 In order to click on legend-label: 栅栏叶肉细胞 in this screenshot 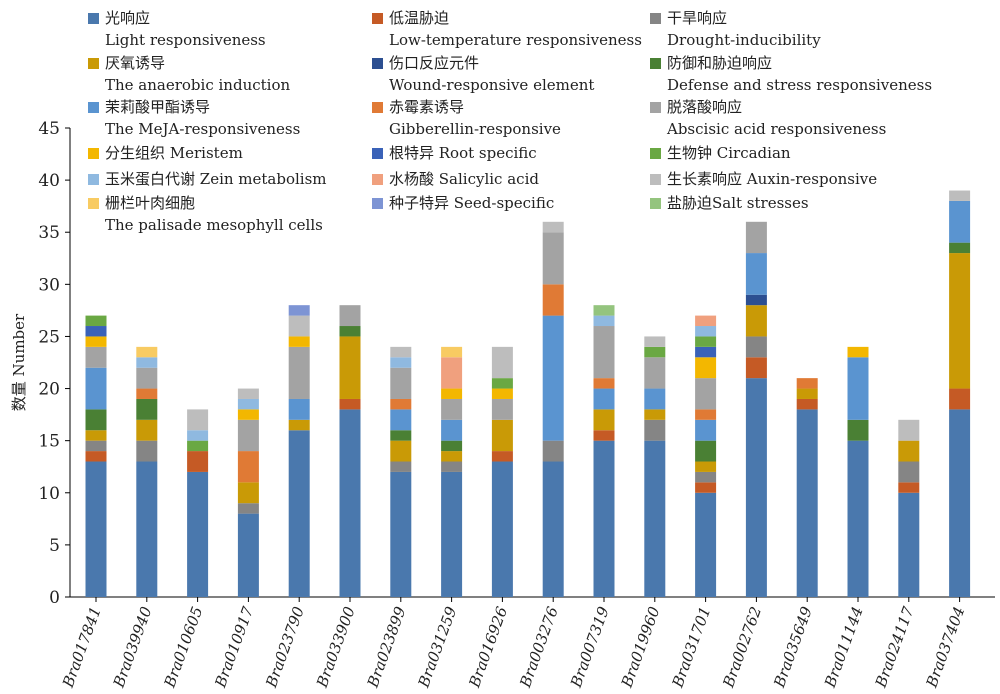, I will do `click(150, 203)`.